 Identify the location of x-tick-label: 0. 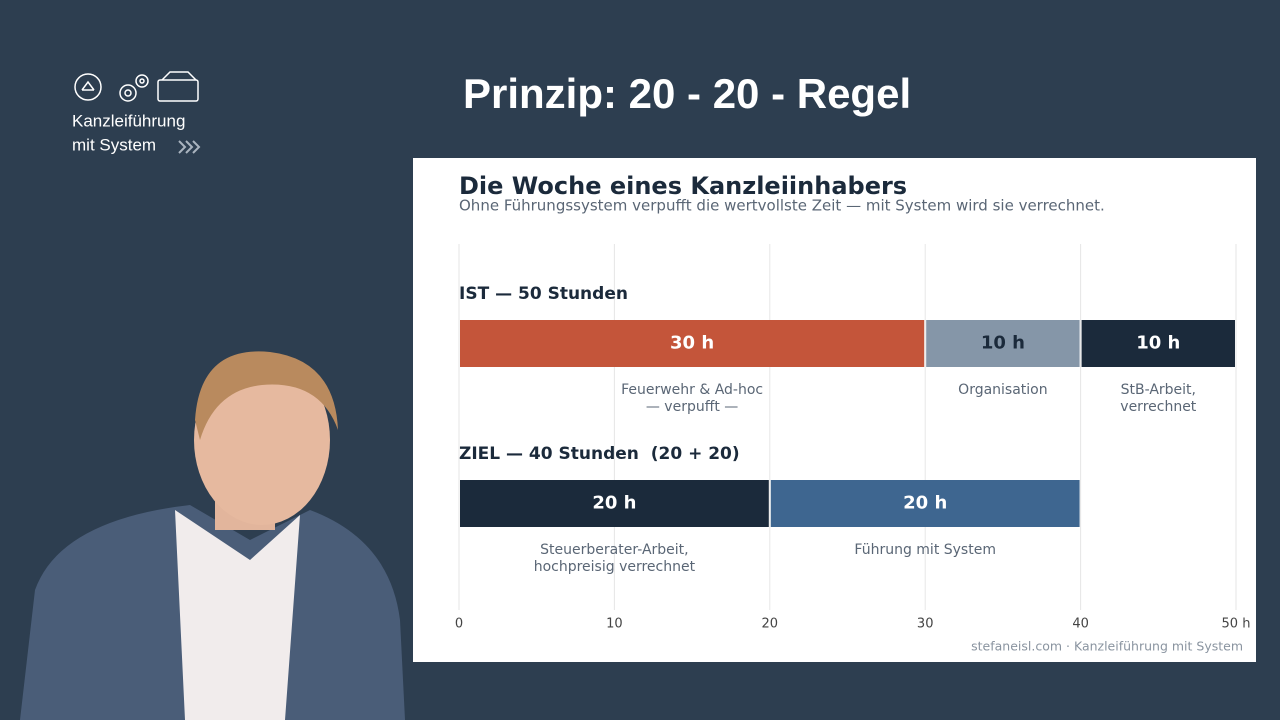
(459, 624).